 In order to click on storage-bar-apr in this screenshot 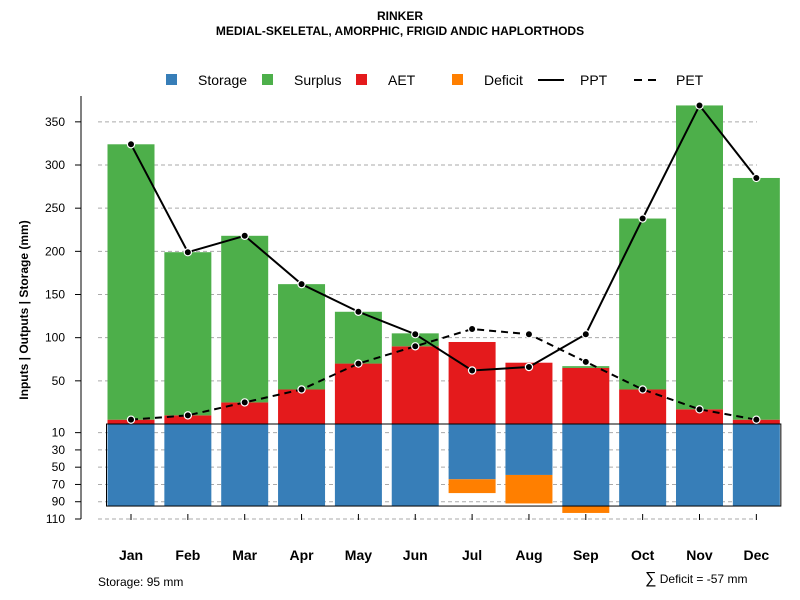, I will do `click(302, 465)`.